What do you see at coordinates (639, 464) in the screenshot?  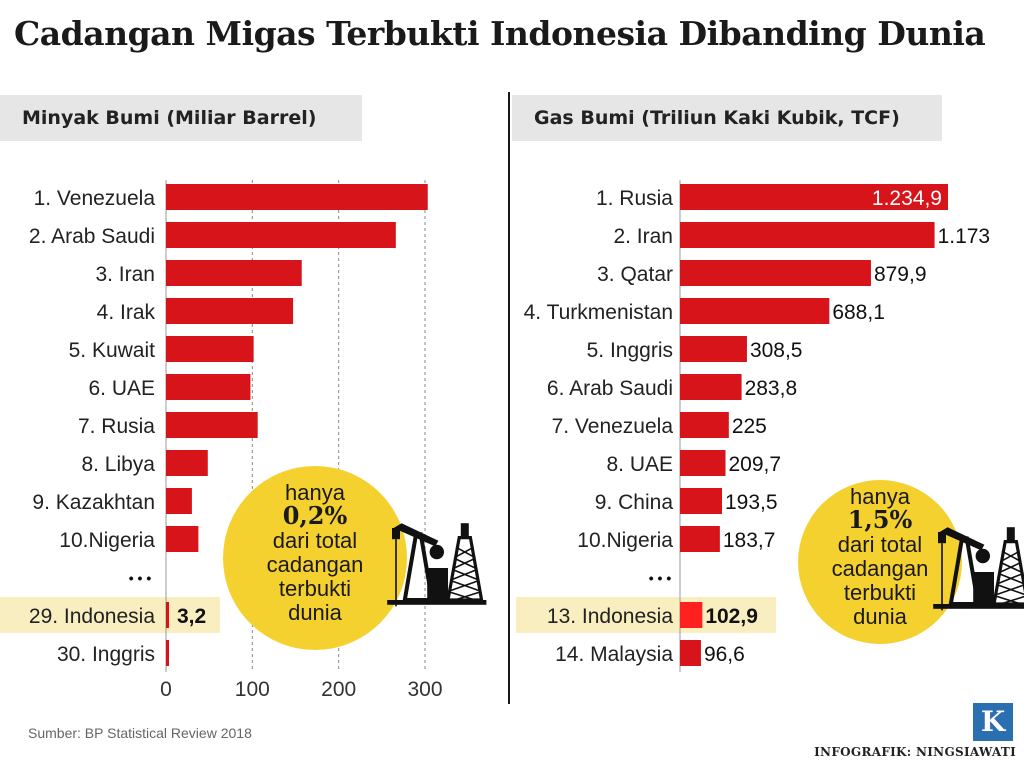 I see `category-label: 8. UAE` at bounding box center [639, 464].